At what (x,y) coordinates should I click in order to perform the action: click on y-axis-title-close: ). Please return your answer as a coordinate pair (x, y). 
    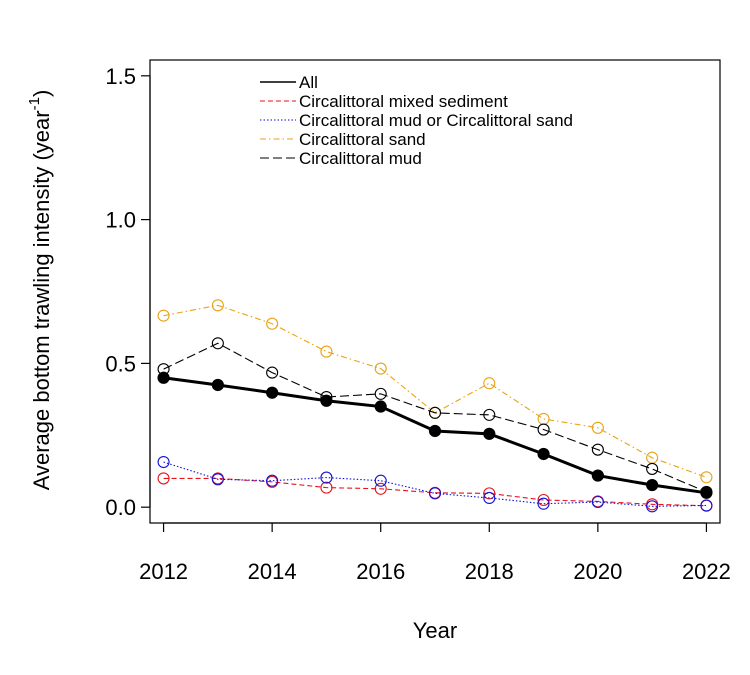
    Looking at the image, I should click on (41, 93).